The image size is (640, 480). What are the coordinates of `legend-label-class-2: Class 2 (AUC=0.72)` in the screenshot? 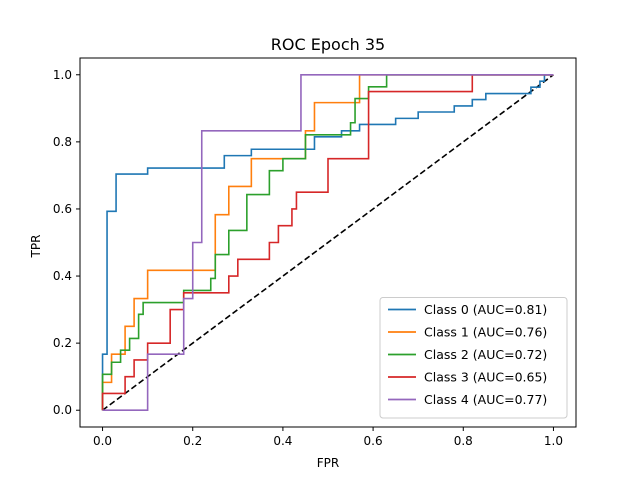 It's located at (485, 354).